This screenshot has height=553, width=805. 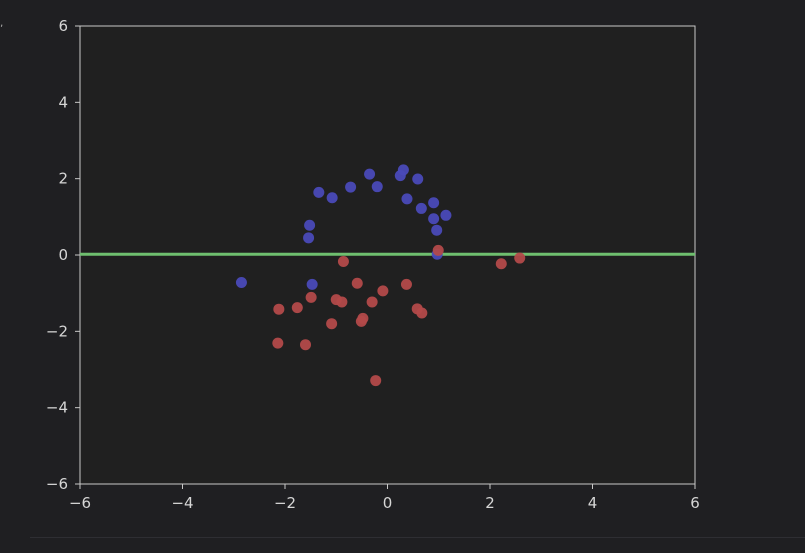 What do you see at coordinates (63, 26) in the screenshot?
I see `y-tick-label: 6` at bounding box center [63, 26].